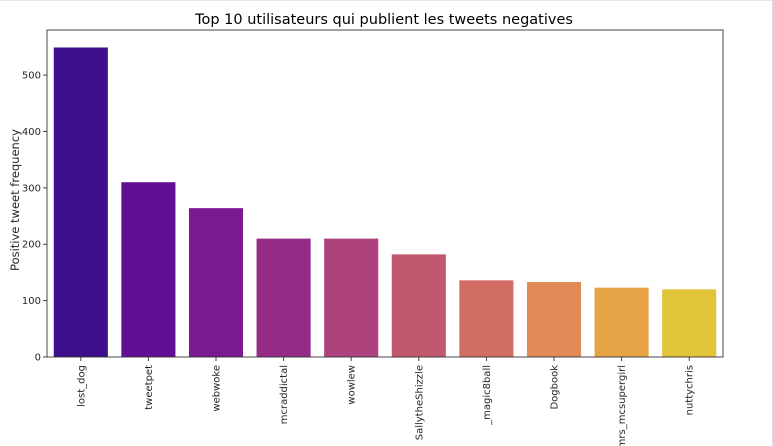 The height and width of the screenshot is (446, 773). Describe the element at coordinates (15, 200) in the screenshot. I see `y-axis-label: Positive tweet frequency` at that location.